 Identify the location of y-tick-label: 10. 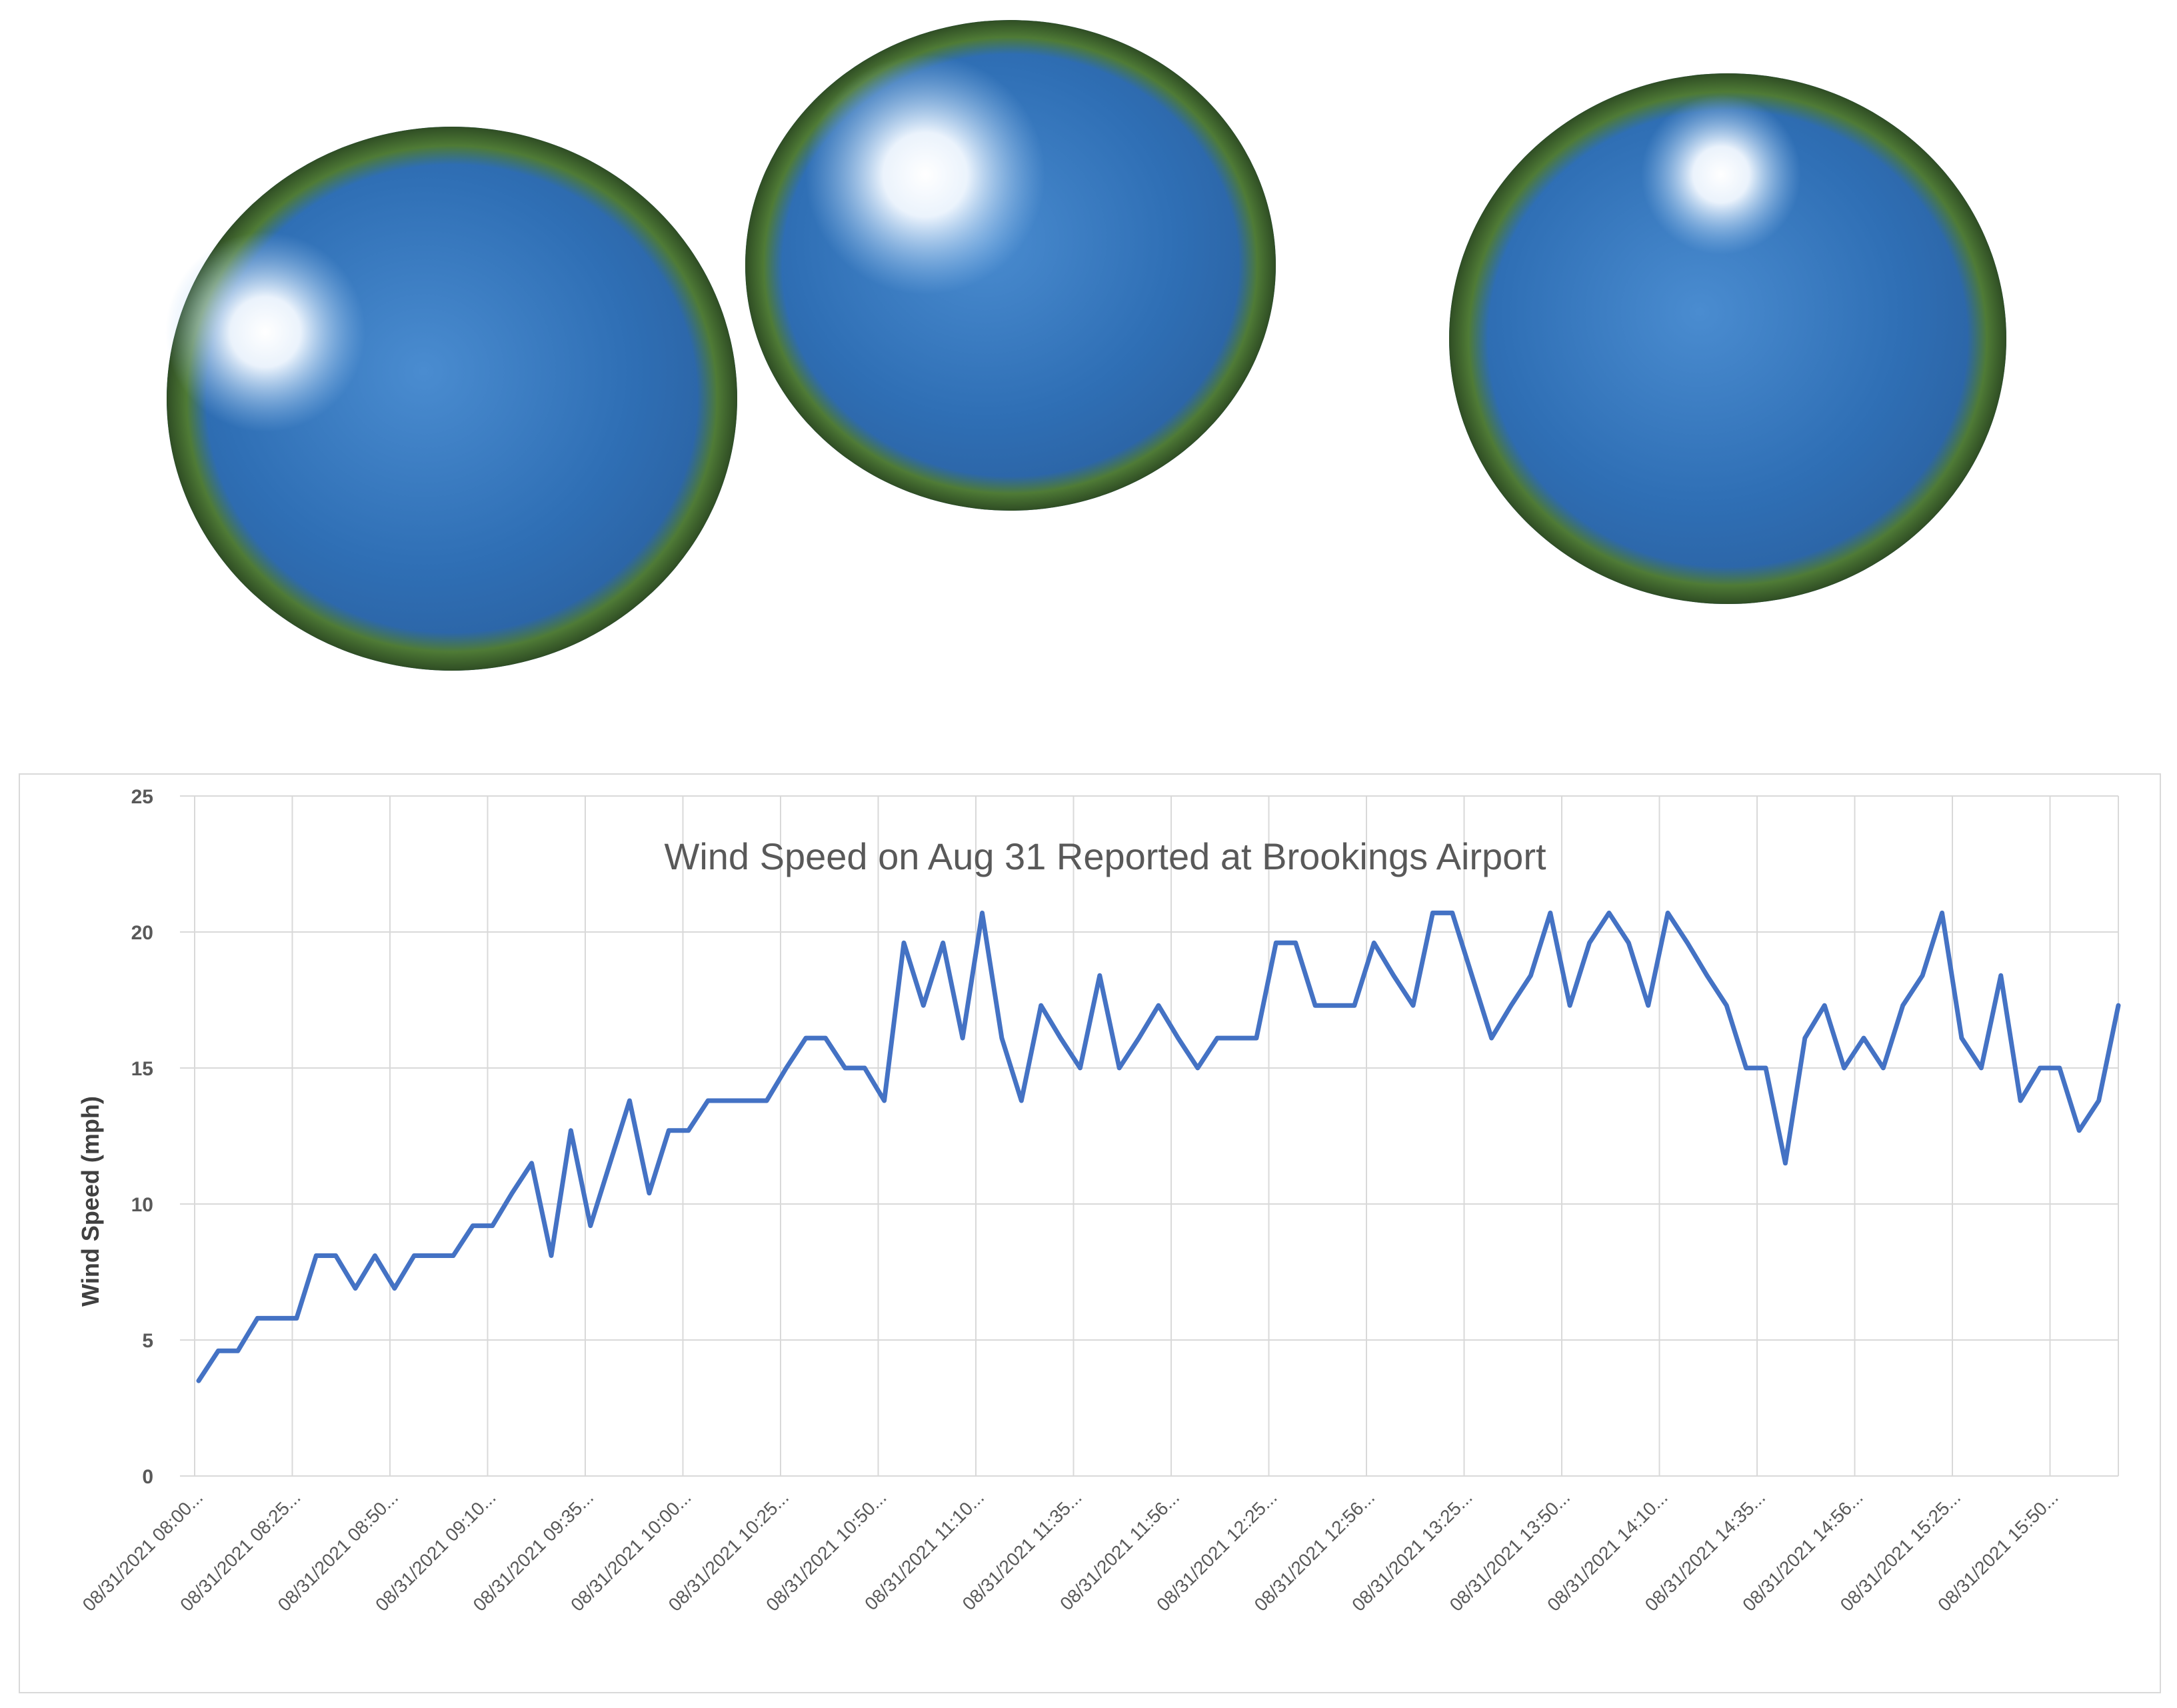
(142, 1205).